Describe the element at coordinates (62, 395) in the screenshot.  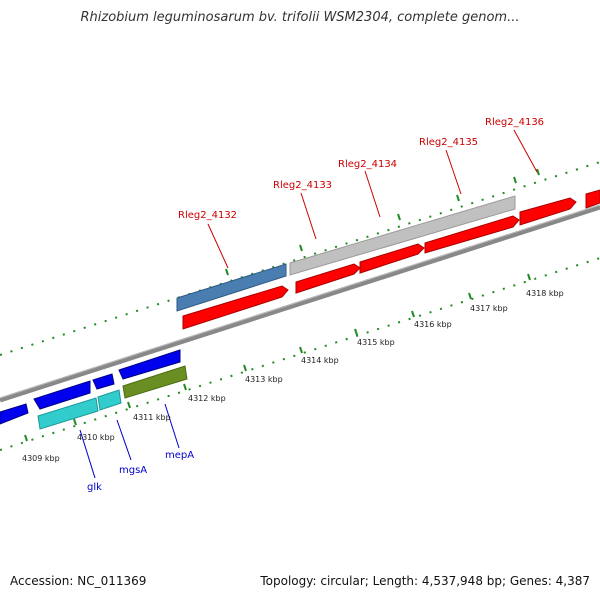
I see `gene-glk-blue` at that location.